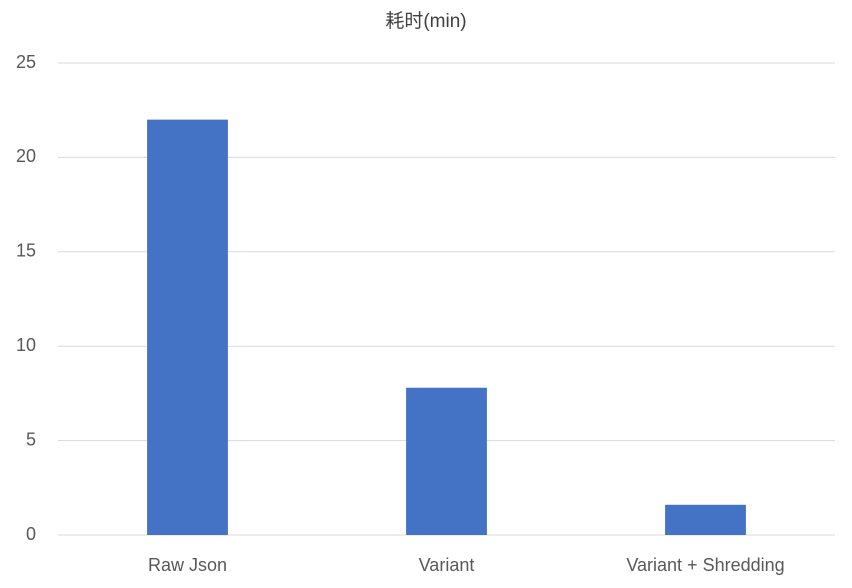  I want to click on chart-title: 耗时(min), so click(425, 21).